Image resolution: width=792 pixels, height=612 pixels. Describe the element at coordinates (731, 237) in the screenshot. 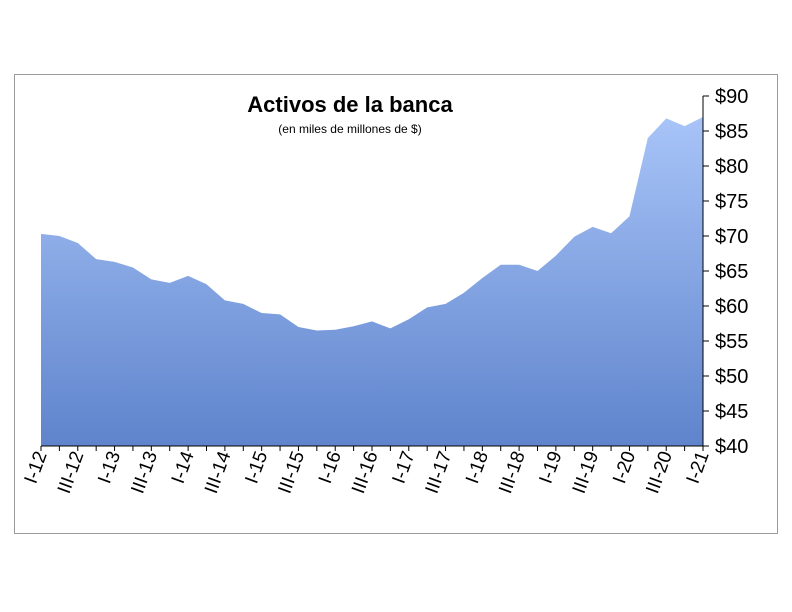

I see `y-tick-label: $70` at that location.